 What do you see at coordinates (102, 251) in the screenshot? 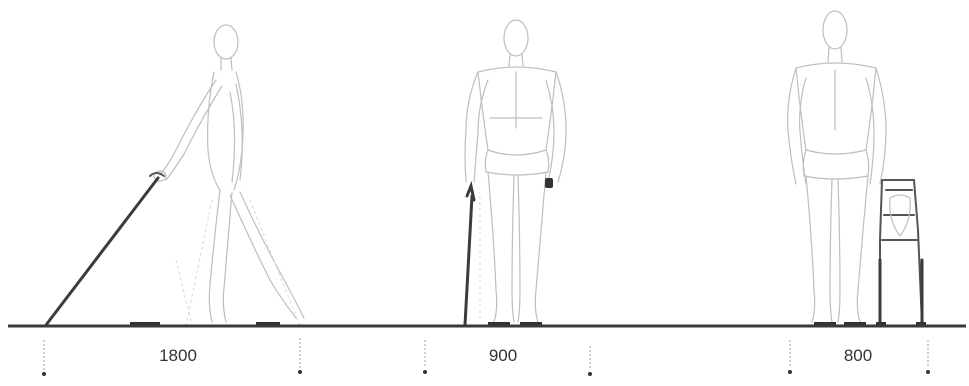
I see `cane-icon` at bounding box center [102, 251].